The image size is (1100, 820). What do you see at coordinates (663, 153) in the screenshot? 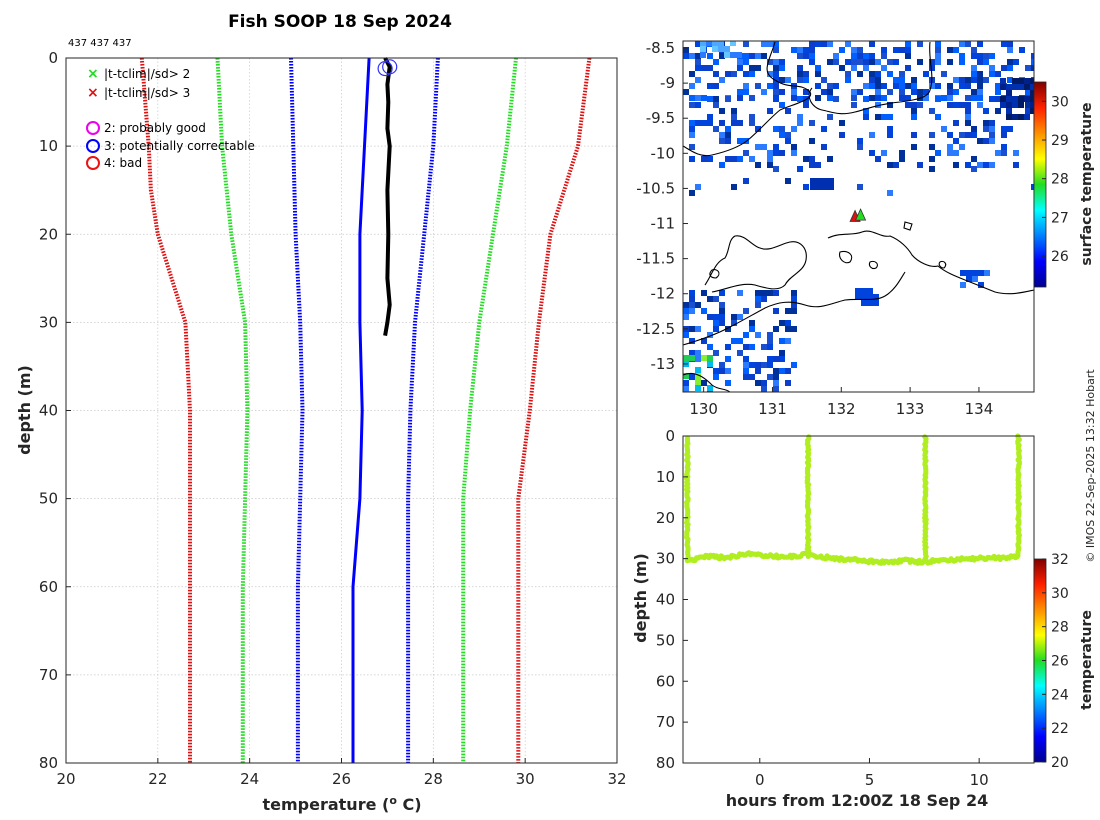
I see `map-ytick-label: -10` at bounding box center [663, 153].